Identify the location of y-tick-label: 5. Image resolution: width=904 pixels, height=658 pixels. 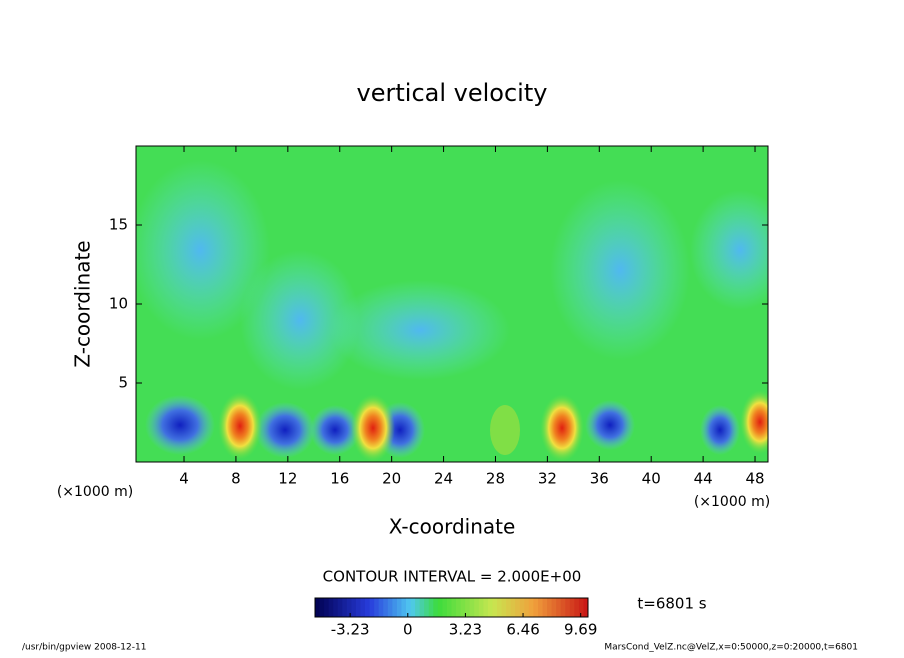
(123, 383).